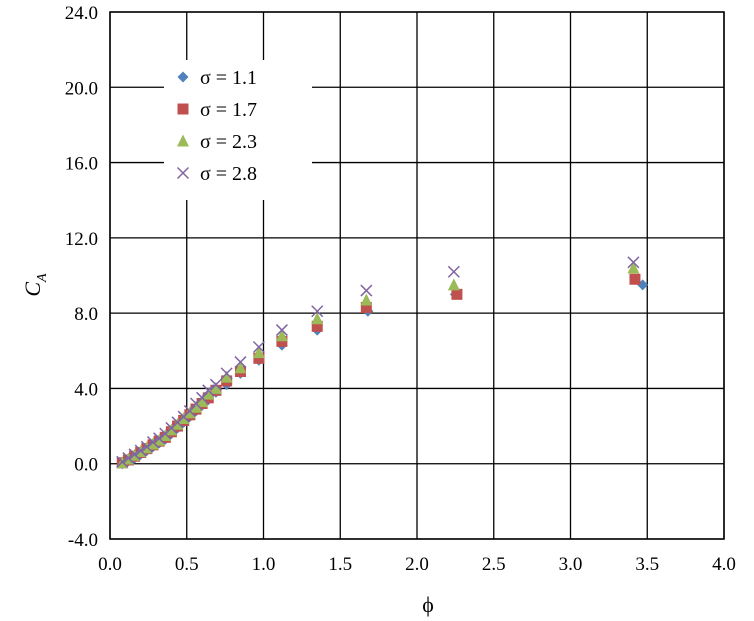  What do you see at coordinates (81, 164) in the screenshot?
I see `y-tick-label: 16.0` at bounding box center [81, 164].